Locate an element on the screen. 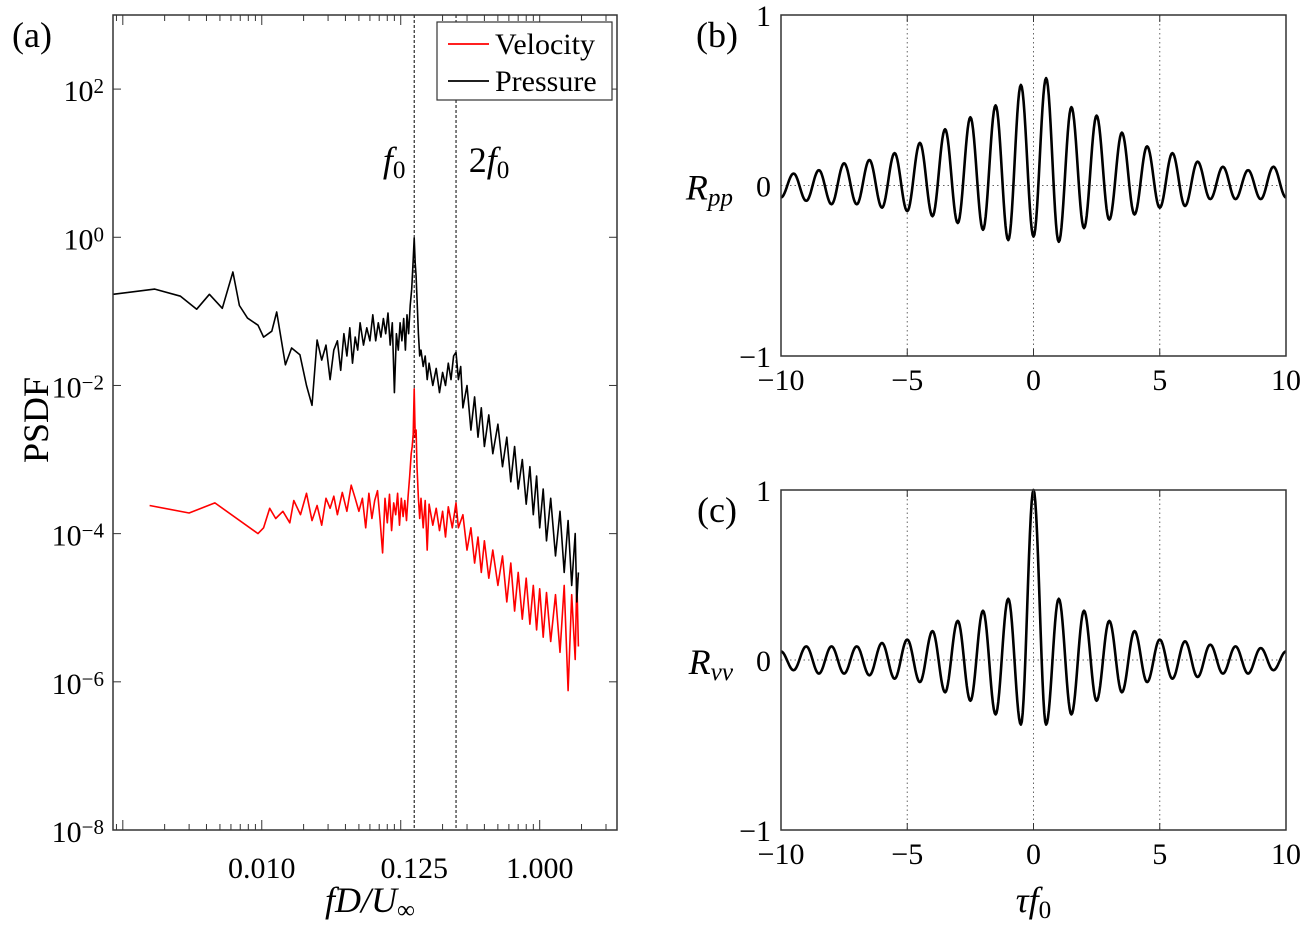 The height and width of the screenshot is (944, 1303). series-line-pressure is located at coordinates (346, 420).